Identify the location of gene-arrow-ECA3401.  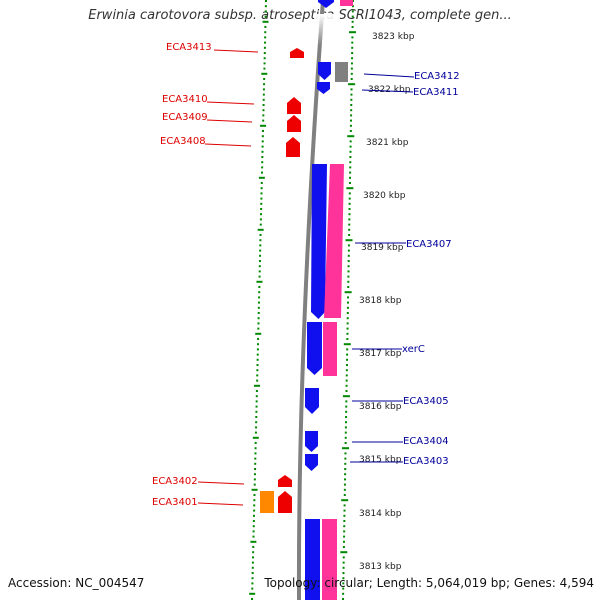
(285, 502).